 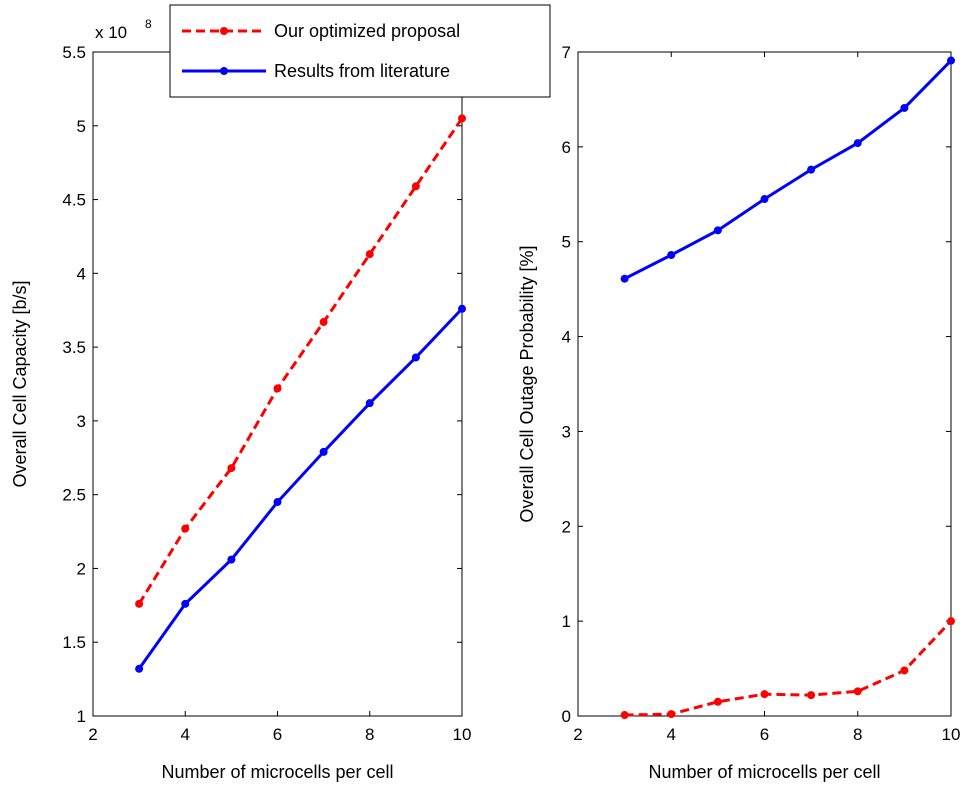 What do you see at coordinates (20, 383) in the screenshot?
I see `y-axis-label: Overall Cell Capacity [b/s]` at bounding box center [20, 383].